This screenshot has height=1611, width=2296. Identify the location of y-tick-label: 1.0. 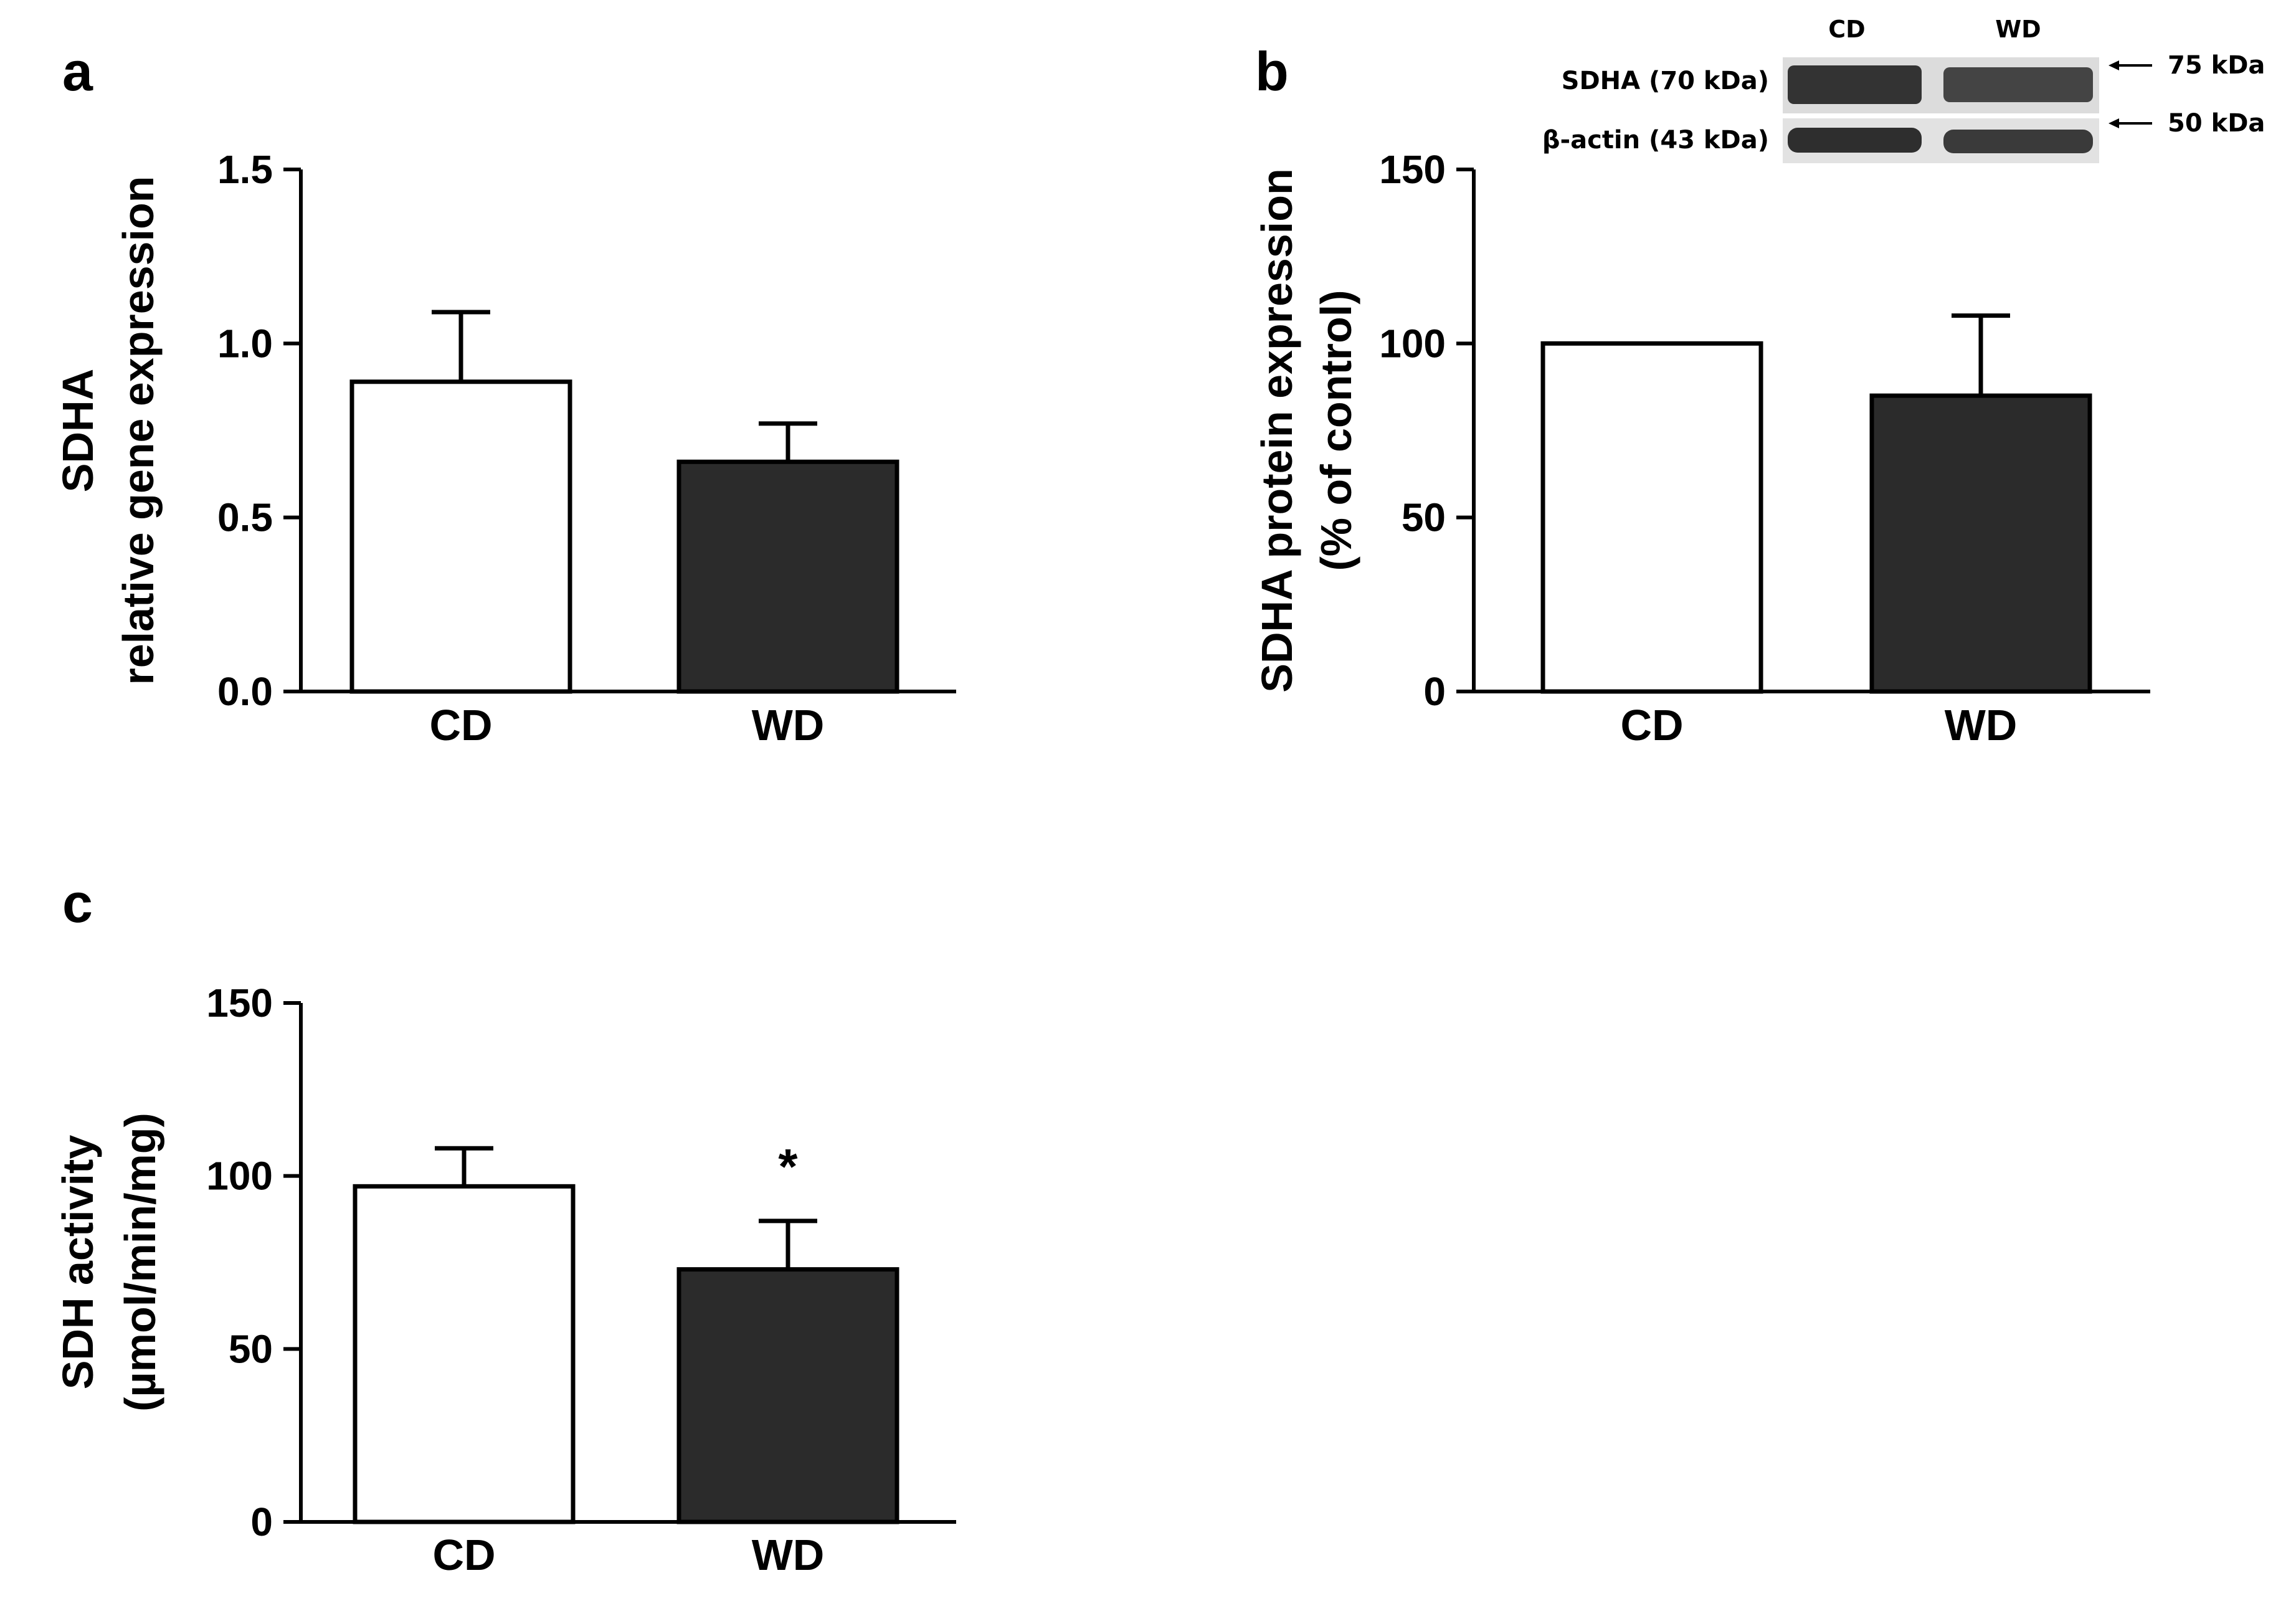
(245, 344).